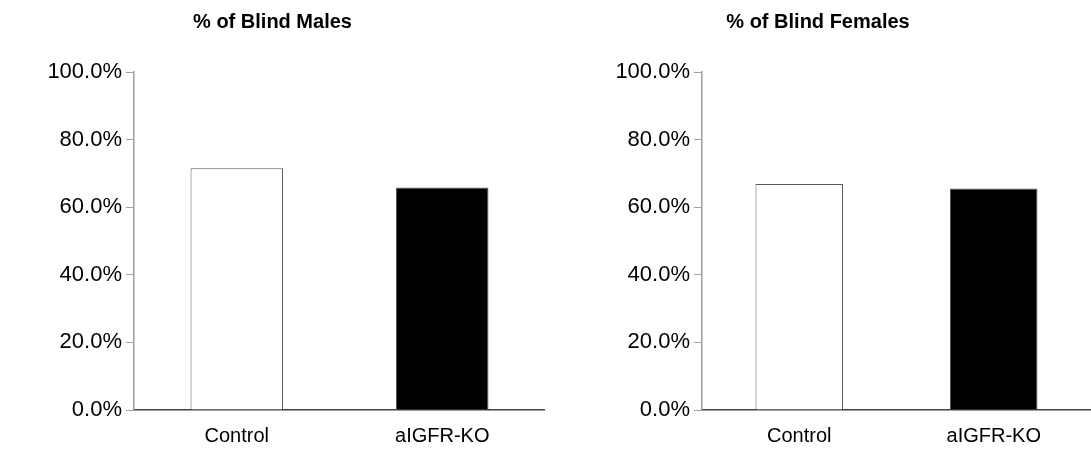 Image resolution: width=1091 pixels, height=462 pixels. I want to click on chart-title: % of Blind Males, so click(272, 20).